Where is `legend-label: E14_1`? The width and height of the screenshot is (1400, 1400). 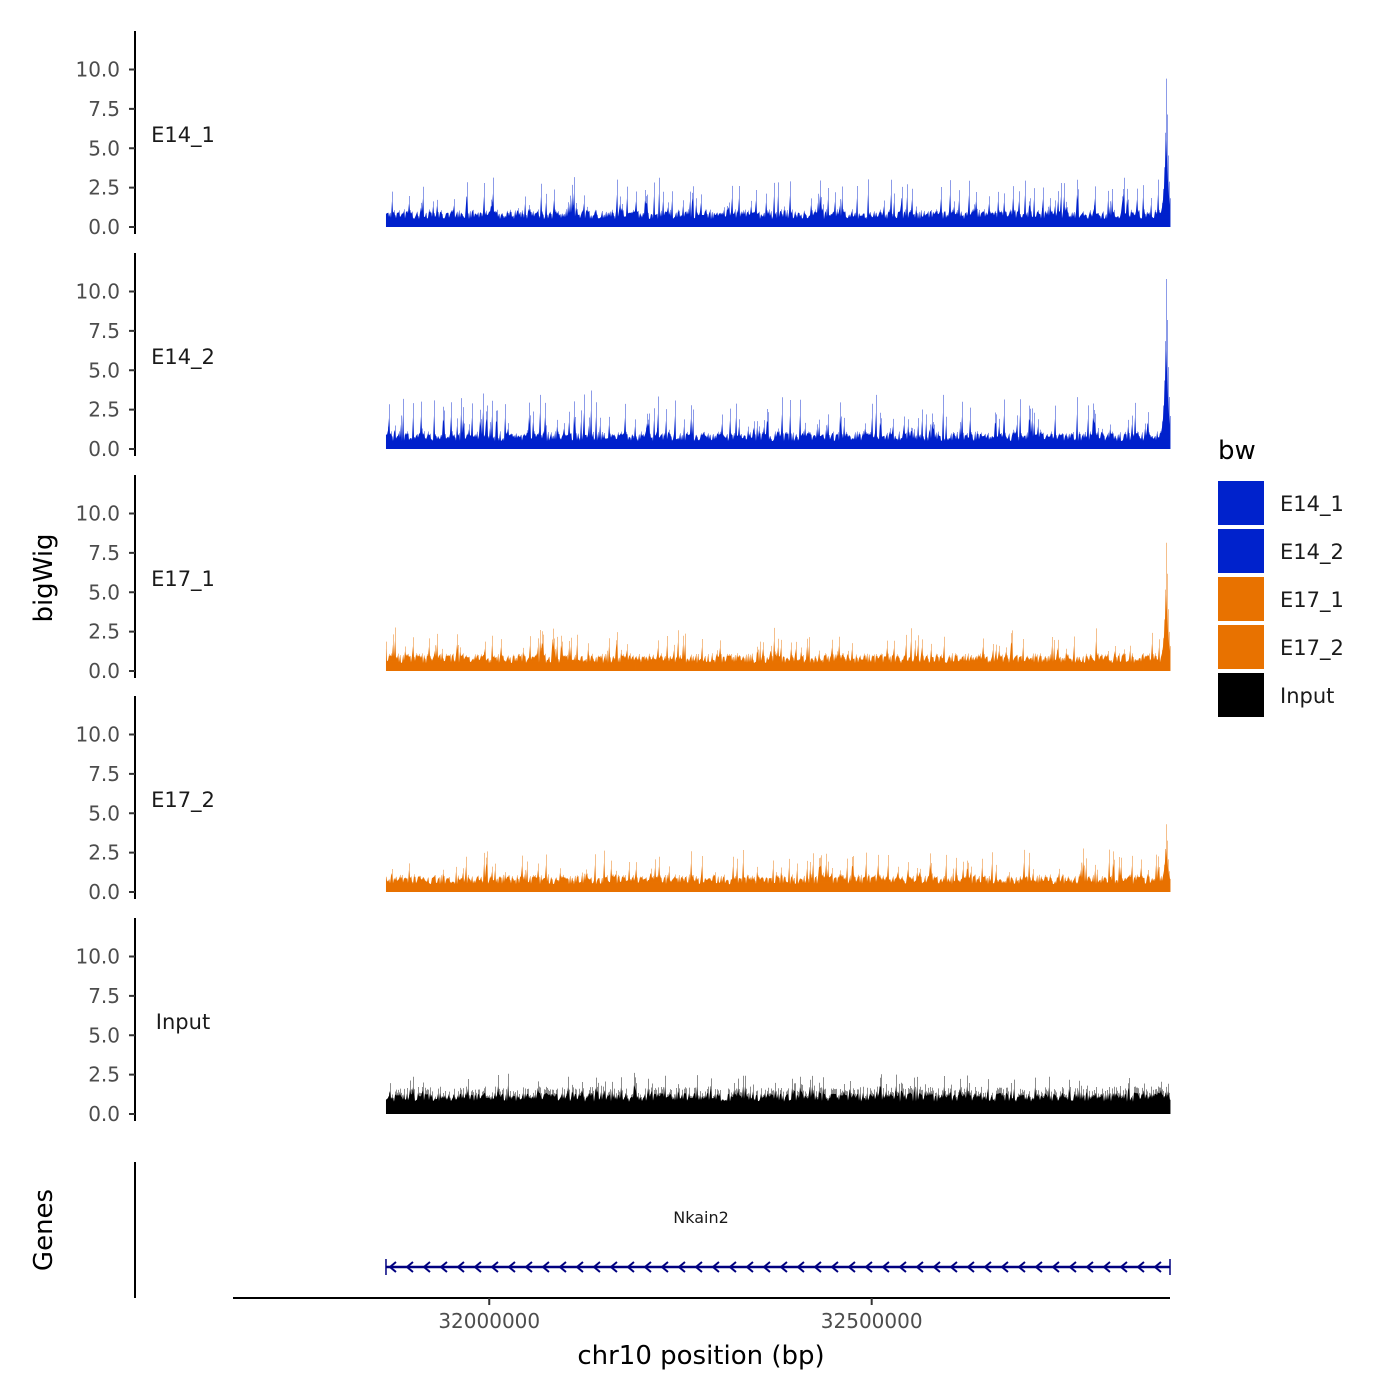 legend-label: E14_1 is located at coordinates (1312, 504).